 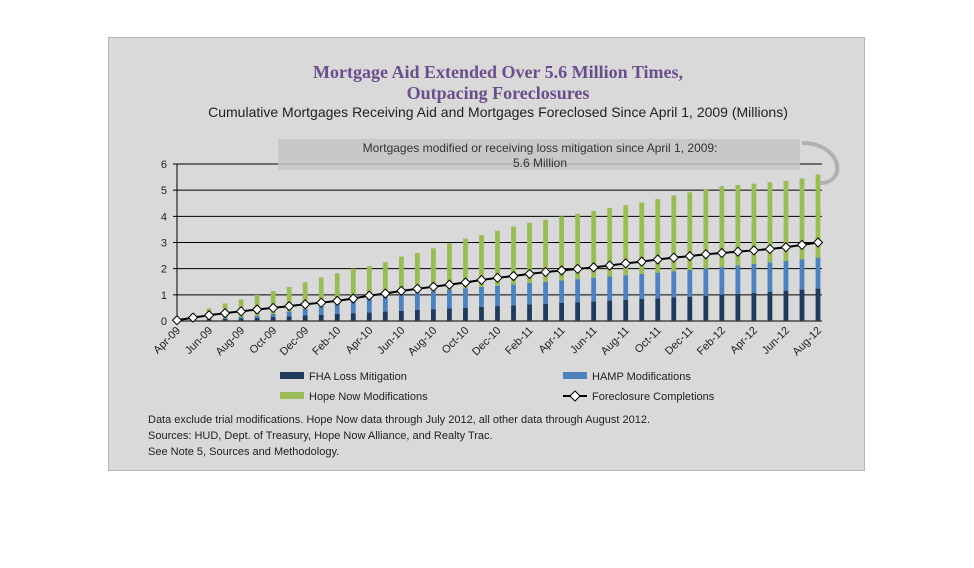 What do you see at coordinates (326, 341) in the screenshot?
I see `x-tick-label: Feb-10` at bounding box center [326, 341].